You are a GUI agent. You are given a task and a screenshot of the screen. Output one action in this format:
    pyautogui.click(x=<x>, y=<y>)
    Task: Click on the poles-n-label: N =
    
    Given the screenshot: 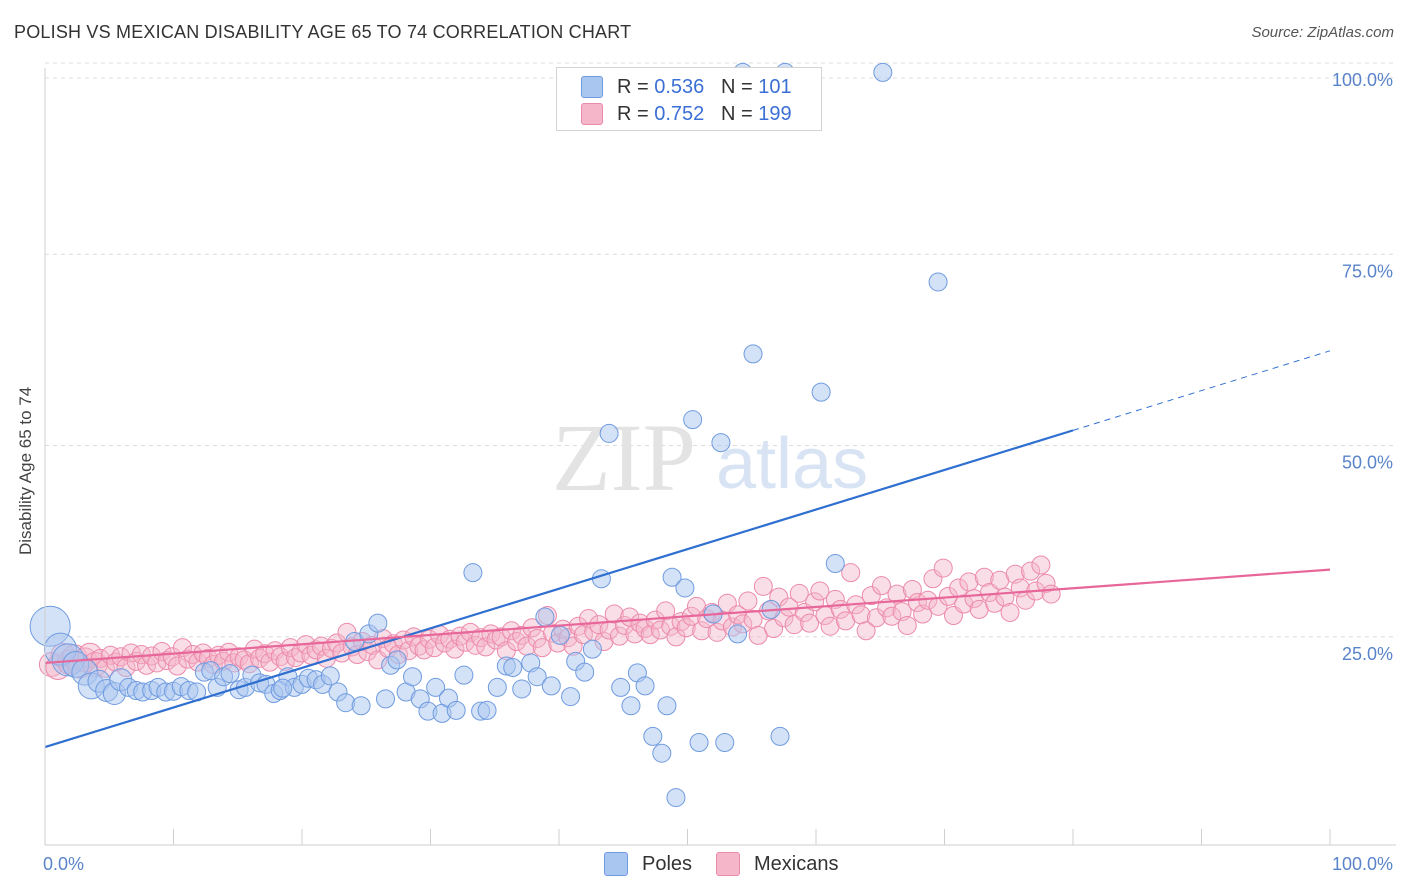 What is the action you would take?
    pyautogui.click(x=736, y=86)
    